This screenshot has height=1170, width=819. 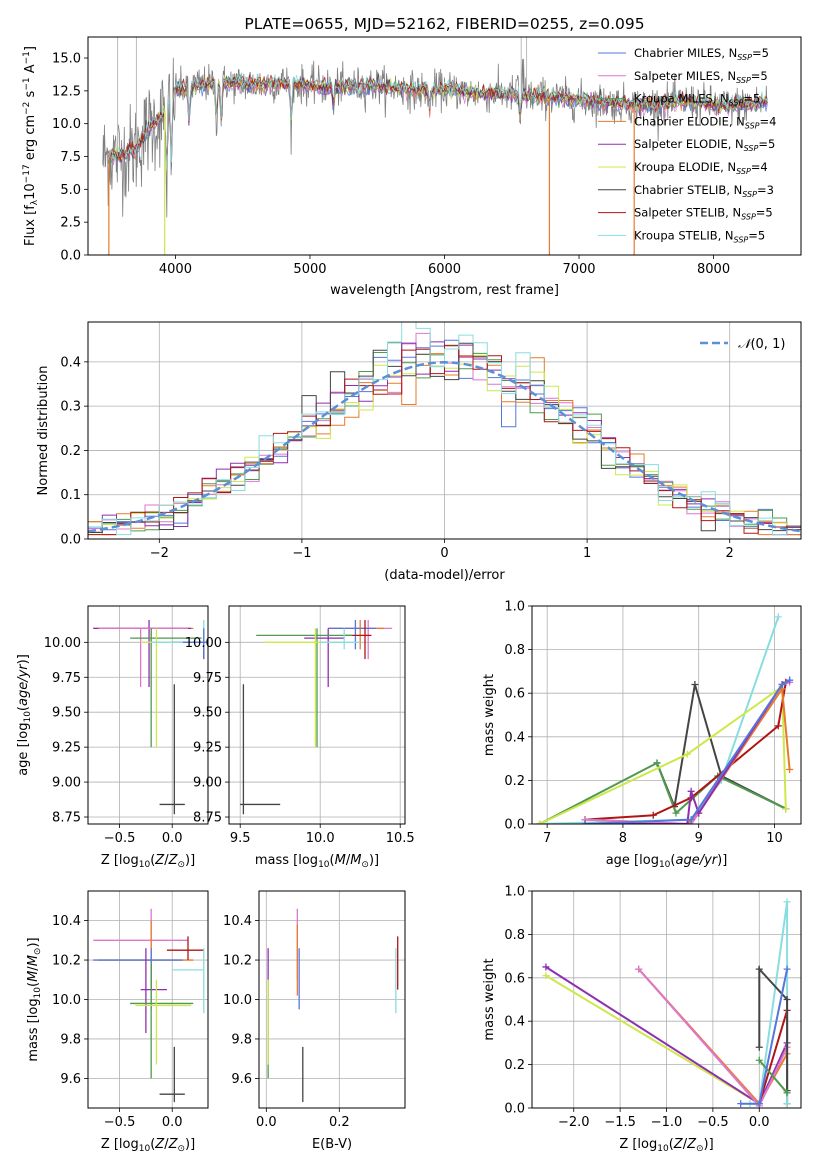 I want to click on y-tick-label: 0.3, so click(x=70, y=407).